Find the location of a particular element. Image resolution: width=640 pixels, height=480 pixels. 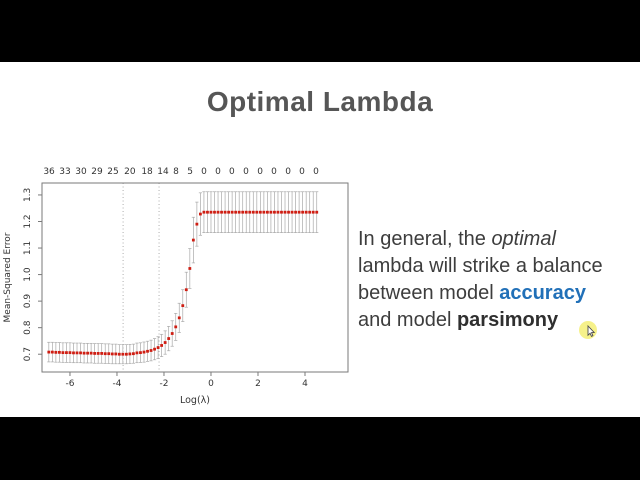

body-text-segment: accuracy is located at coordinates (542, 293).